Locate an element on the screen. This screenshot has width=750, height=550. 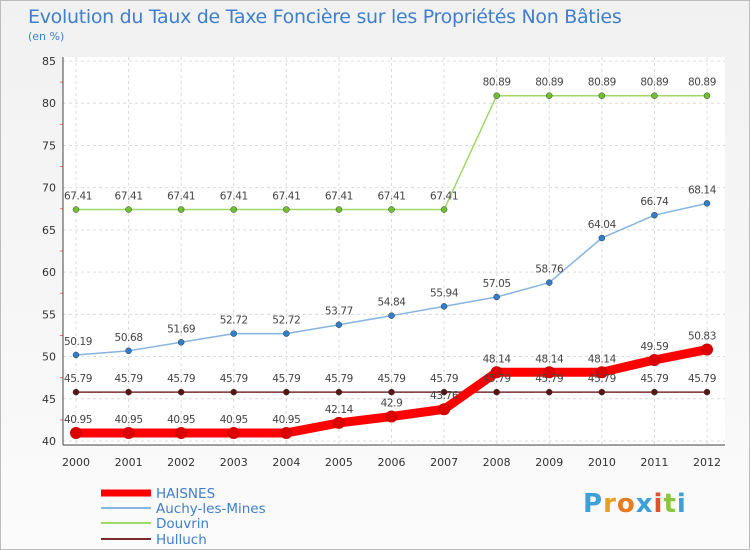
y-tick-label: 85 is located at coordinates (49, 61).